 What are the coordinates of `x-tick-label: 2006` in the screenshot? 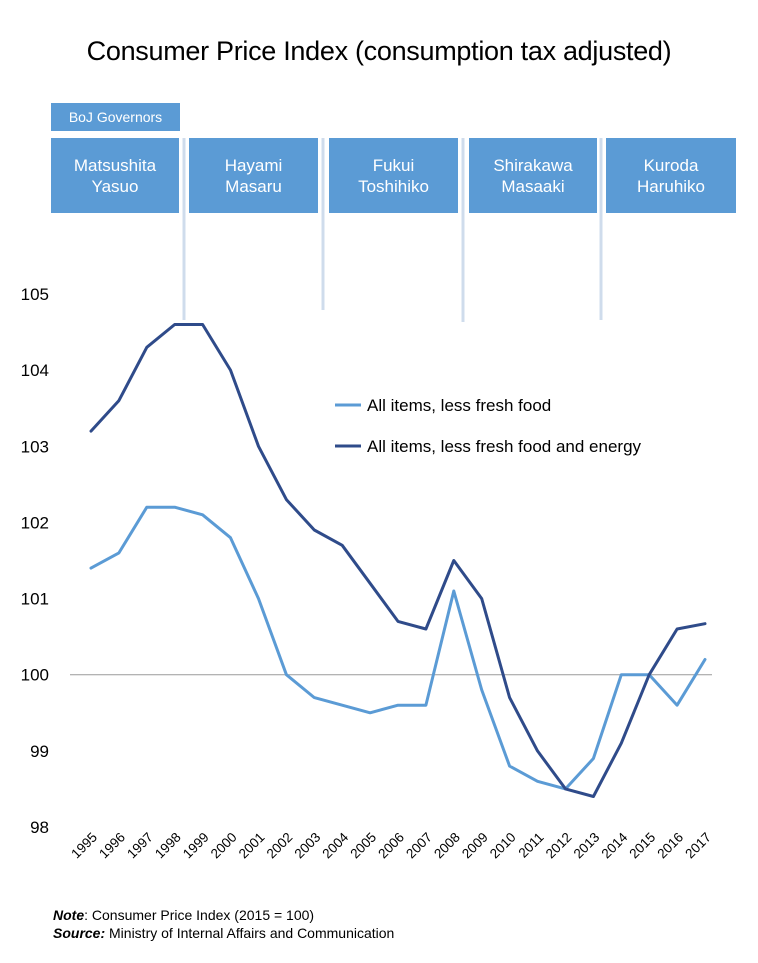 It's located at (391, 846).